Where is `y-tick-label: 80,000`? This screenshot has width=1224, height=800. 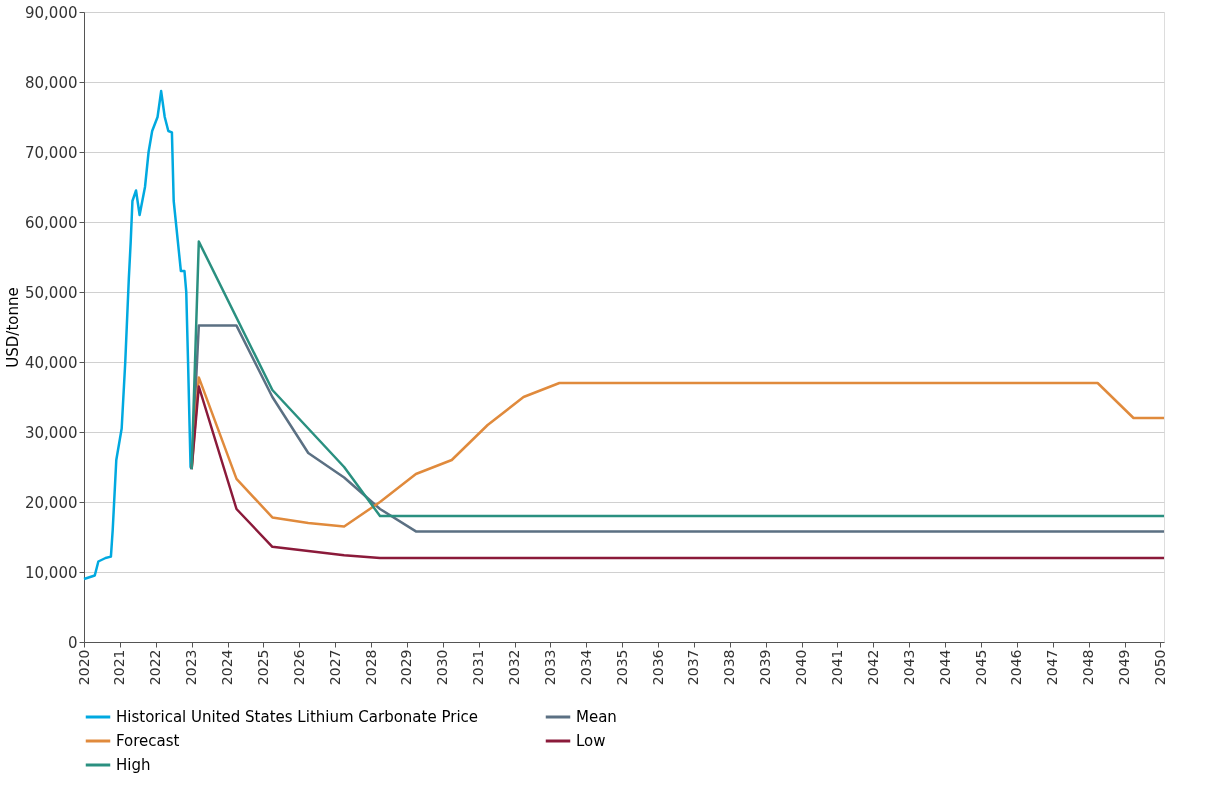 y-tick-label: 80,000 is located at coordinates (51, 82).